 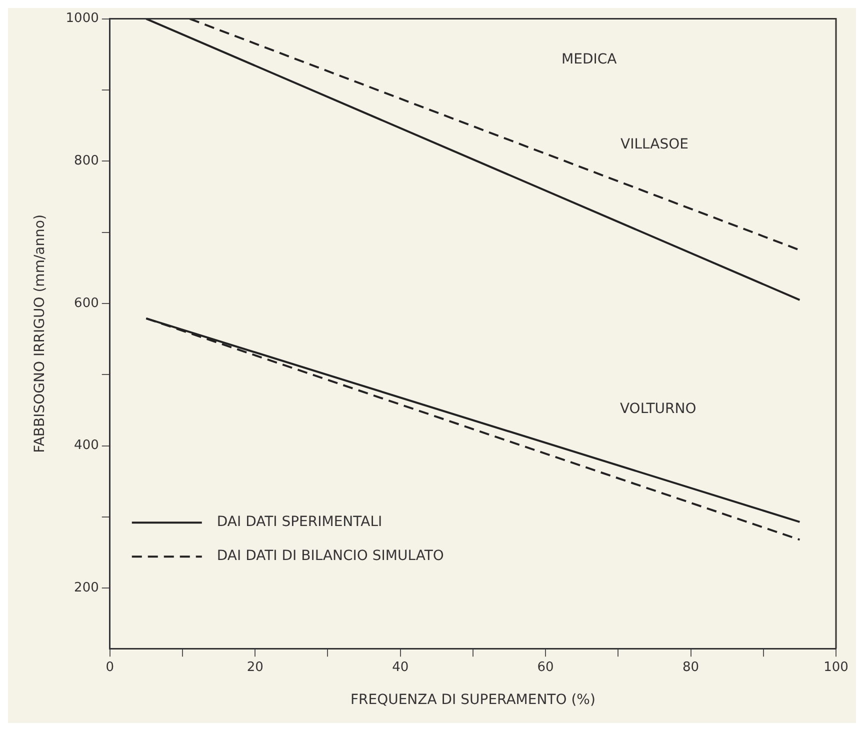 I want to click on legend-label: DAI DATI SPERIMENTALI, so click(x=299, y=522).